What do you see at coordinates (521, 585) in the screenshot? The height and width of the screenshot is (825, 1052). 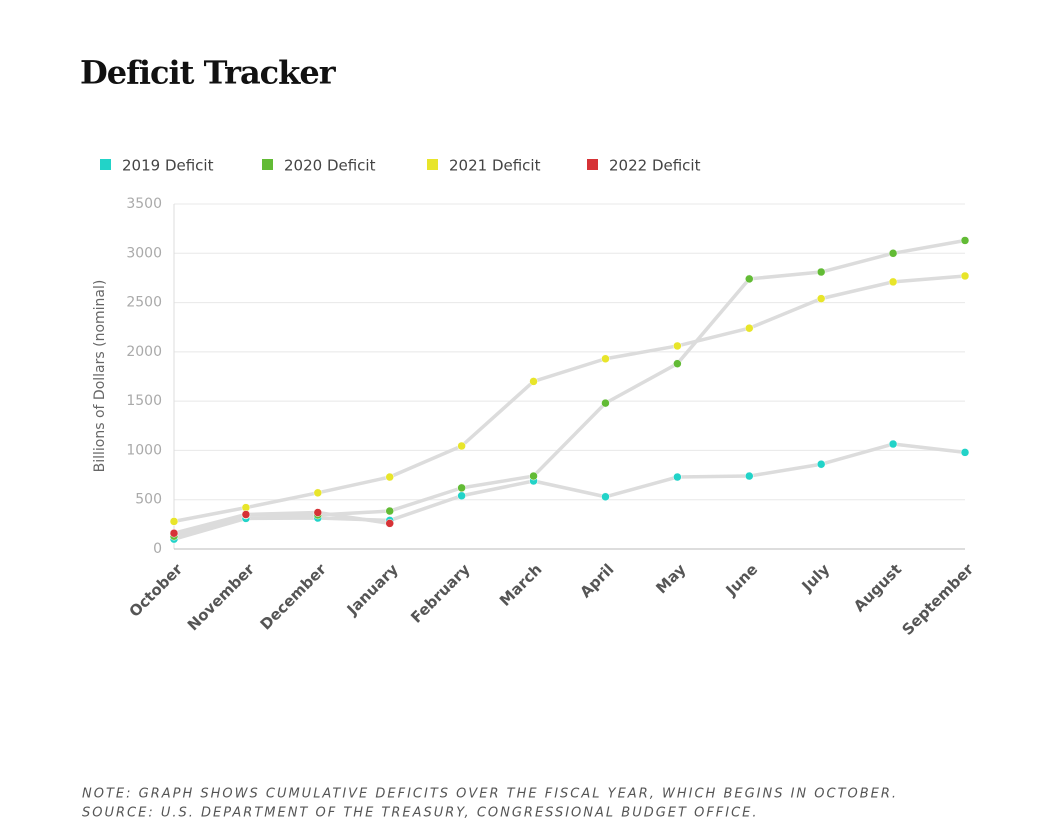 I see `x-tick-label: March` at bounding box center [521, 585].